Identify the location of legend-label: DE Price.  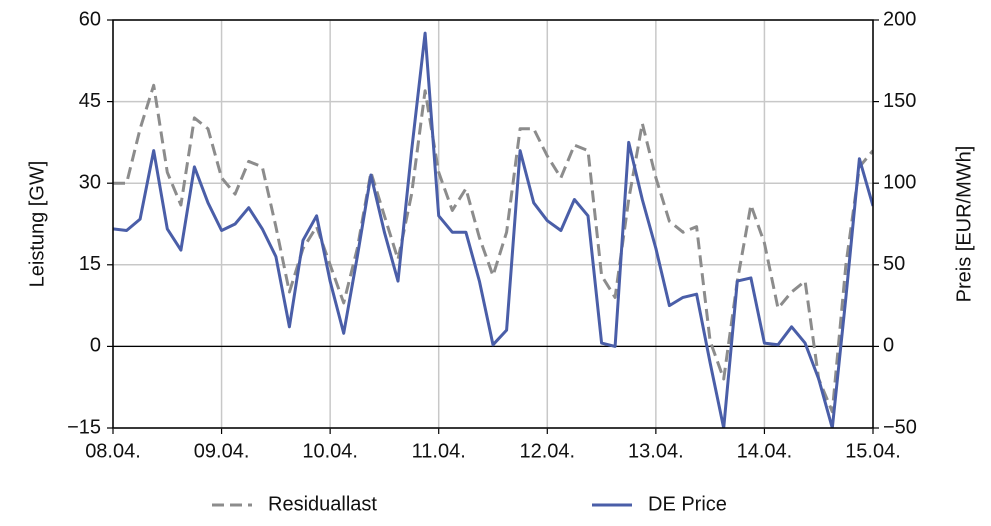
(687, 504).